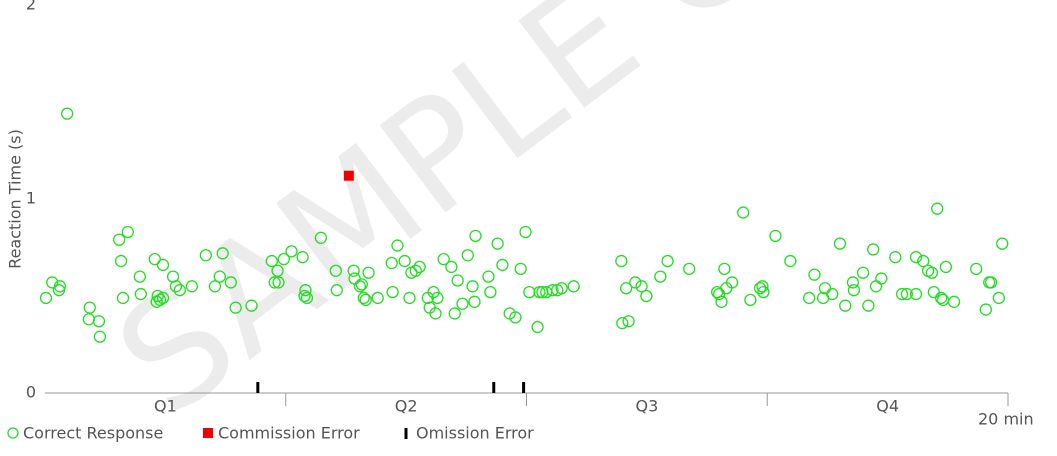 This screenshot has width=1057, height=456. Describe the element at coordinates (31, 392) in the screenshot. I see `y-tick-label: 0` at that location.